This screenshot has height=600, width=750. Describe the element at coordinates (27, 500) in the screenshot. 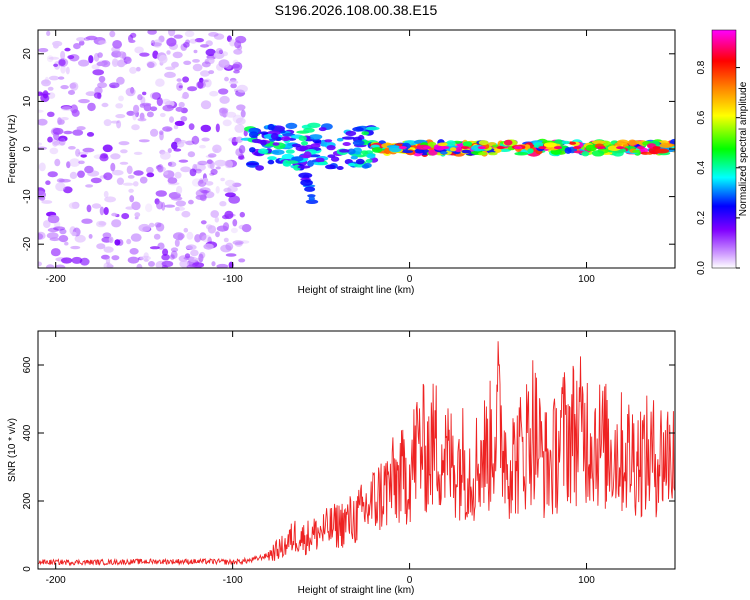

I see `snr-y-tick-label: 200` at that location.